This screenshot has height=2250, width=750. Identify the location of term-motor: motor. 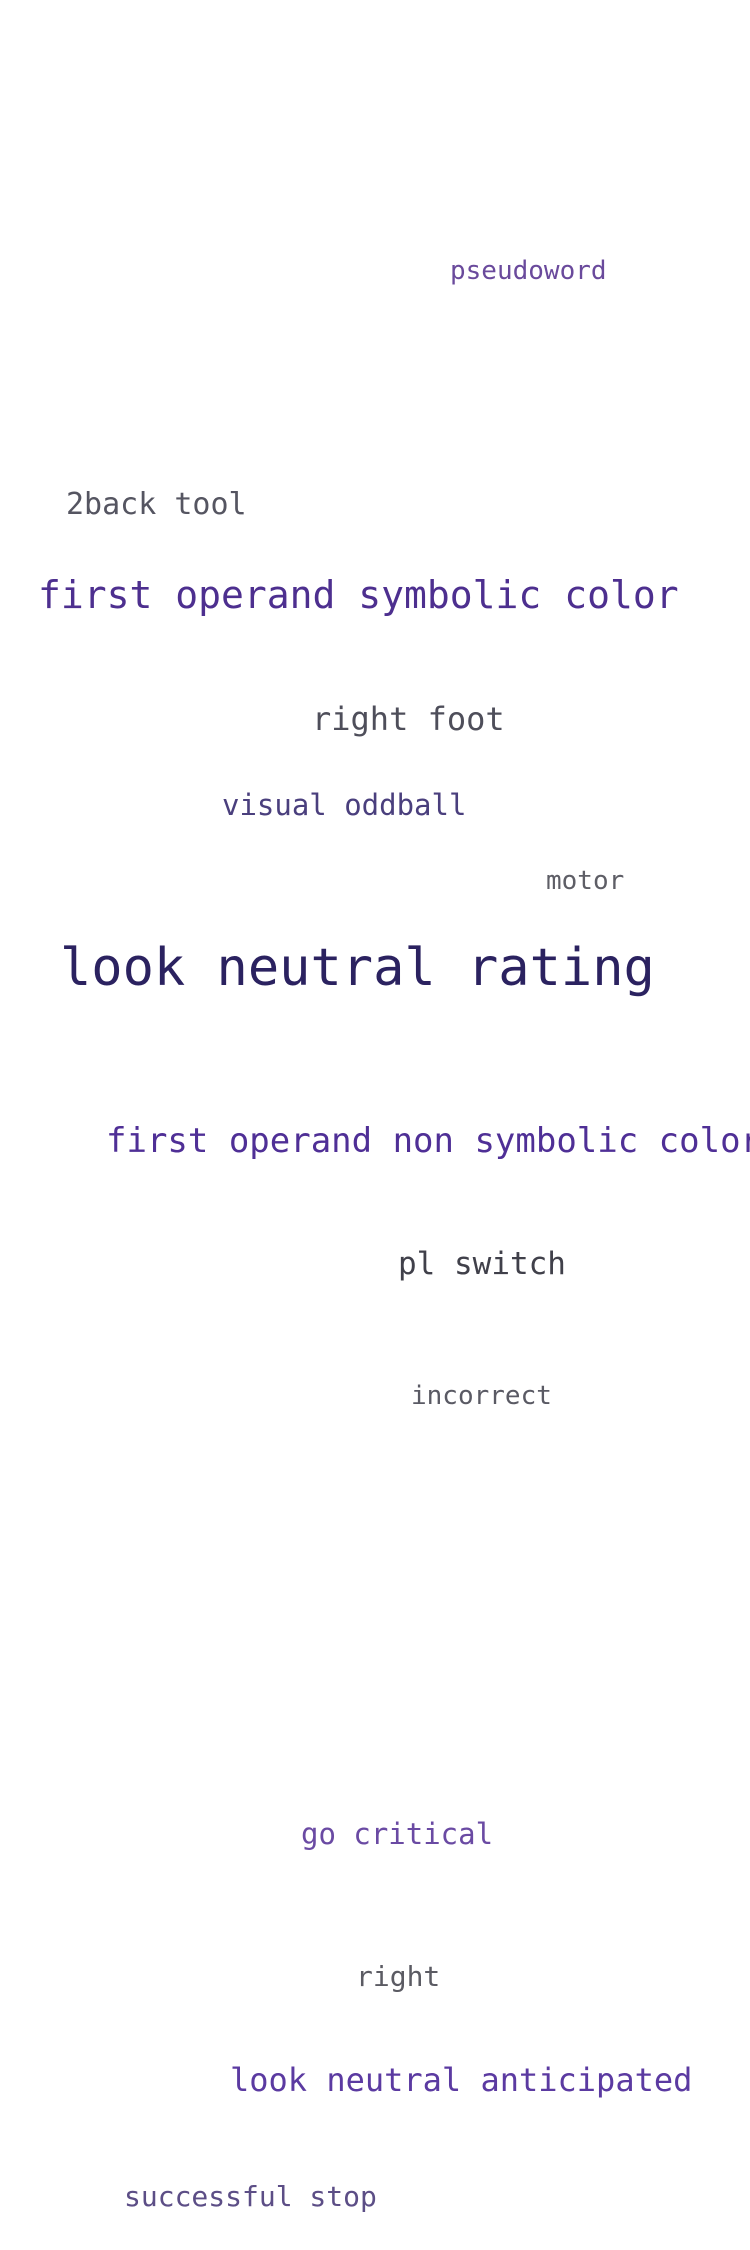
(585, 881).